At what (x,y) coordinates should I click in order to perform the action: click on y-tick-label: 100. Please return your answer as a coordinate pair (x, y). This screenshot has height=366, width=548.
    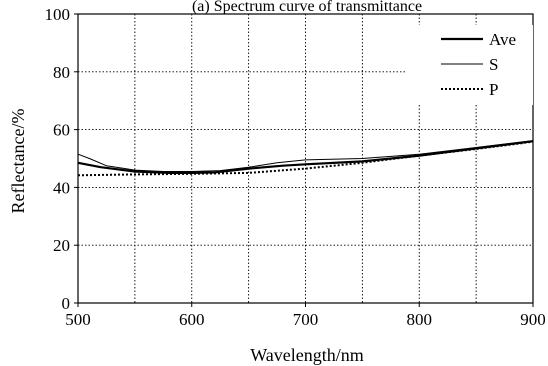
    Looking at the image, I should click on (58, 14).